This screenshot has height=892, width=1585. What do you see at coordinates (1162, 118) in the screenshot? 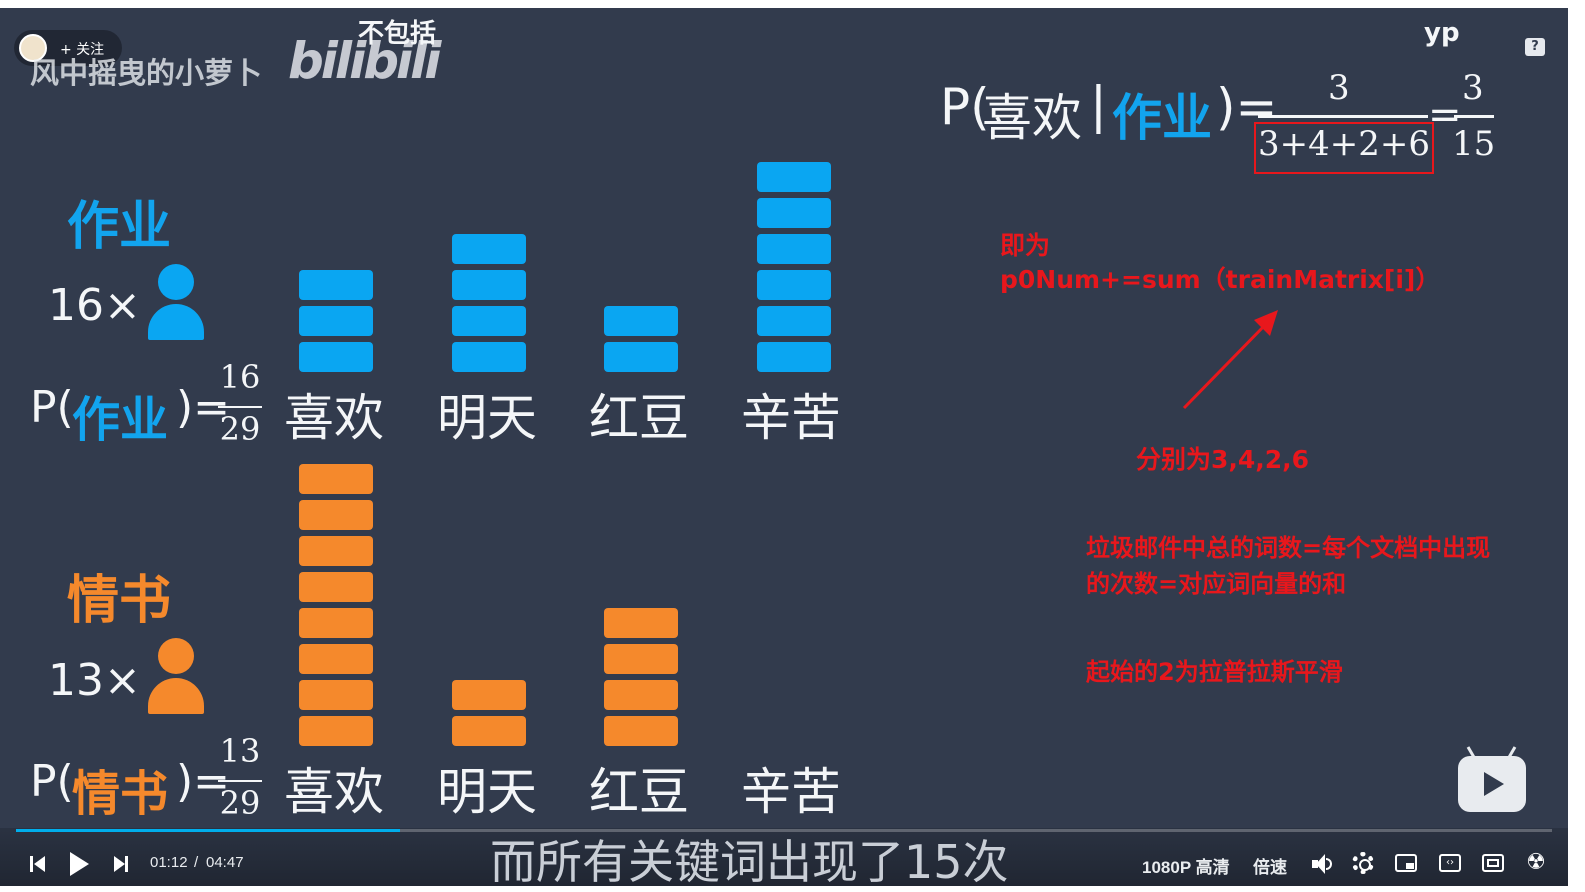
I see `formula-word2: 作业` at bounding box center [1162, 118].